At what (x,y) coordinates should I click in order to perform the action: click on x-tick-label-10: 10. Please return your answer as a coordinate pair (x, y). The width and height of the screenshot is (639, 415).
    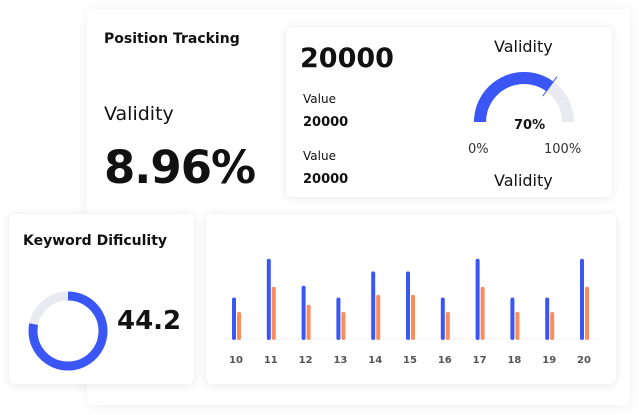
    Looking at the image, I should click on (236, 360).